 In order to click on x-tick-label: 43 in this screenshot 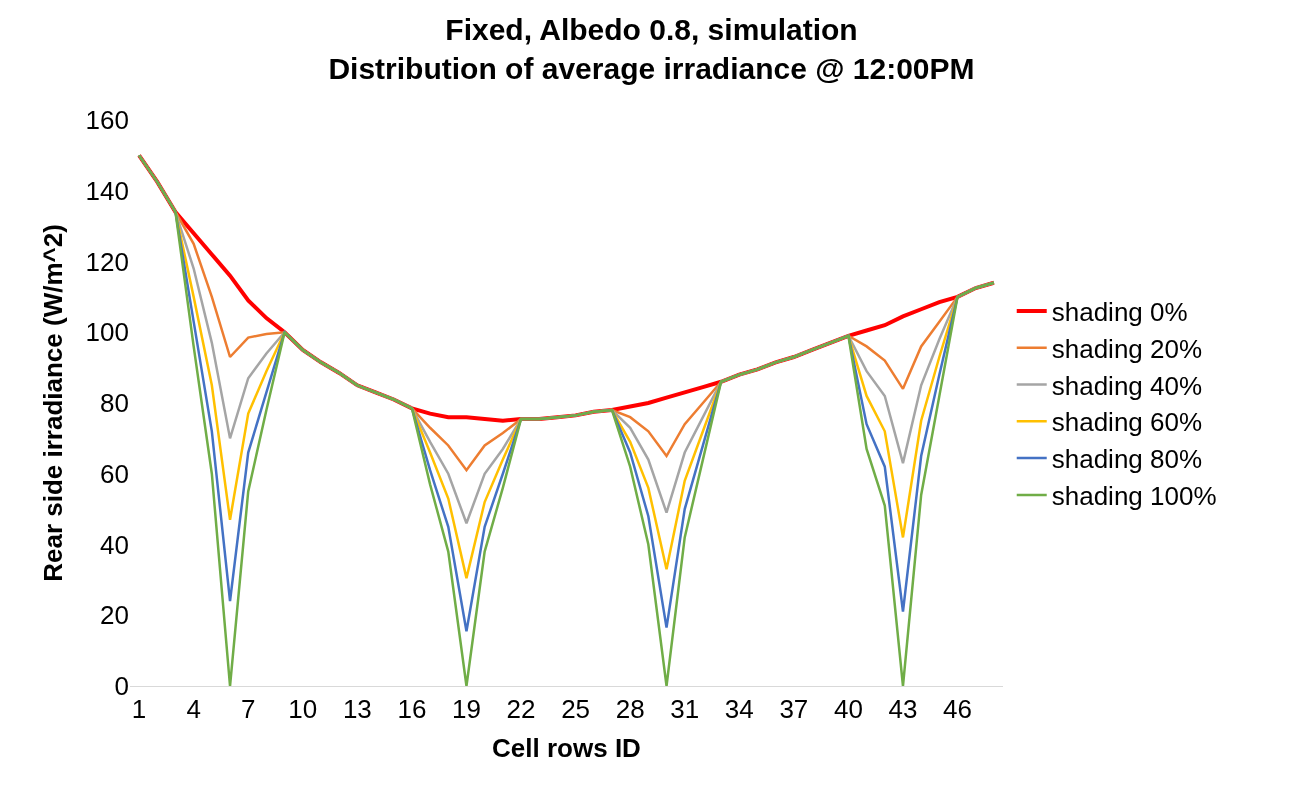, I will do `click(903, 709)`.